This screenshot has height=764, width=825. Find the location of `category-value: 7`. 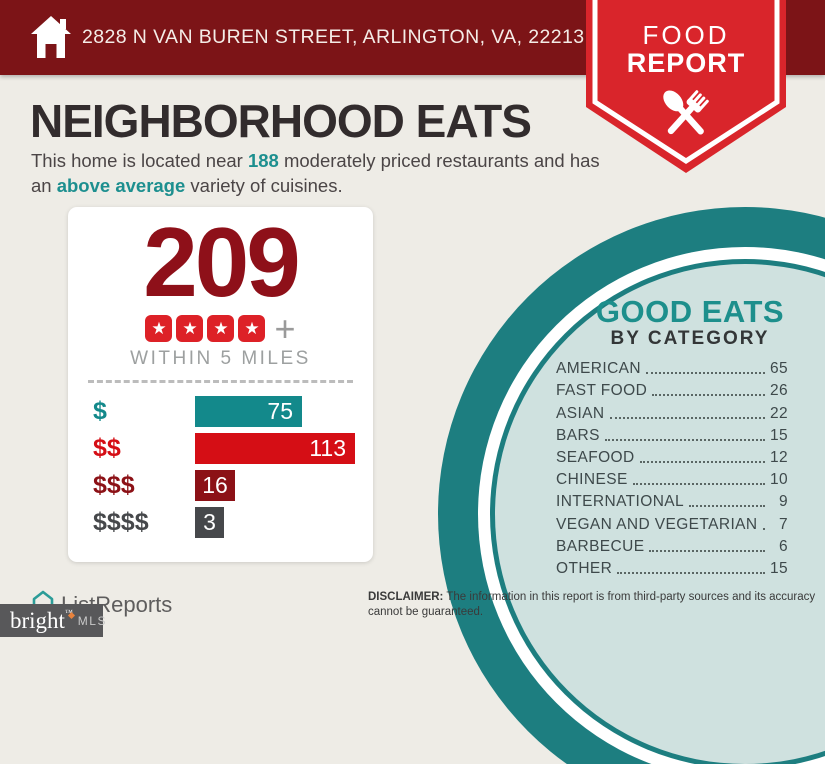

category-value: 7 is located at coordinates (783, 524).